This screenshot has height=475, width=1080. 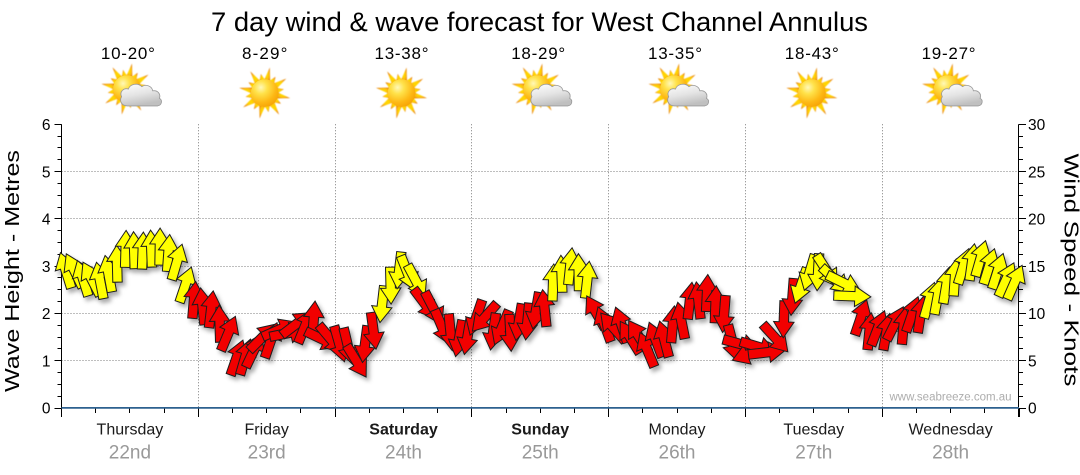 I want to click on svg-text: 1, so click(x=46, y=361).